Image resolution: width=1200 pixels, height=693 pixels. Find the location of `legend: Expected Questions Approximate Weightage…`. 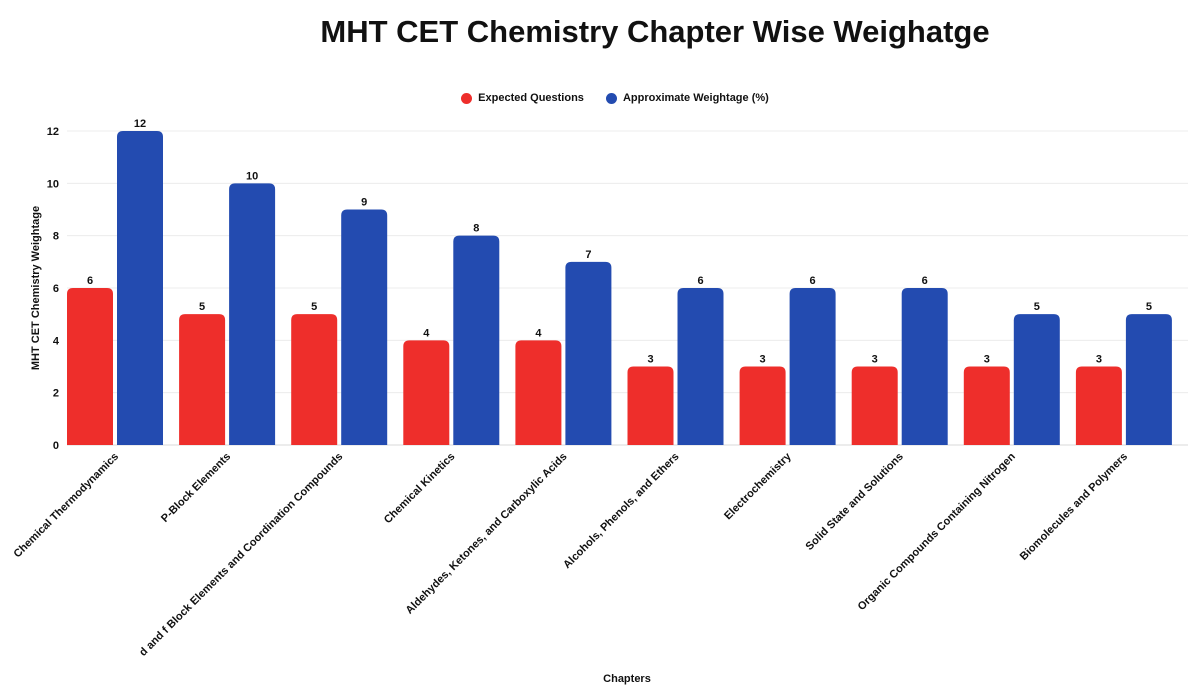

legend: Expected Questions Approximate Weightage… is located at coordinates (600, 98).